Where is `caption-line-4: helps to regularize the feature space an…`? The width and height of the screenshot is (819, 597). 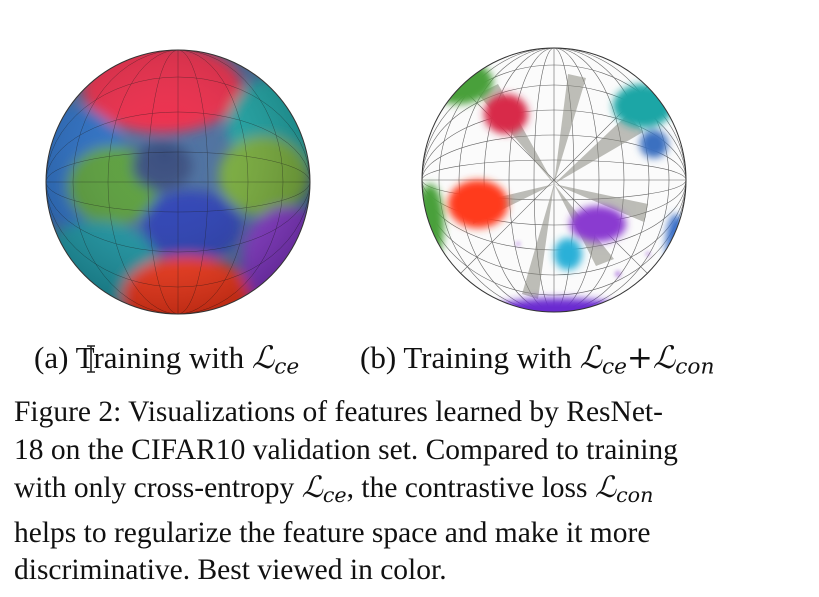 caption-line-4: helps to regularize the feature space an… is located at coordinates (332, 532).